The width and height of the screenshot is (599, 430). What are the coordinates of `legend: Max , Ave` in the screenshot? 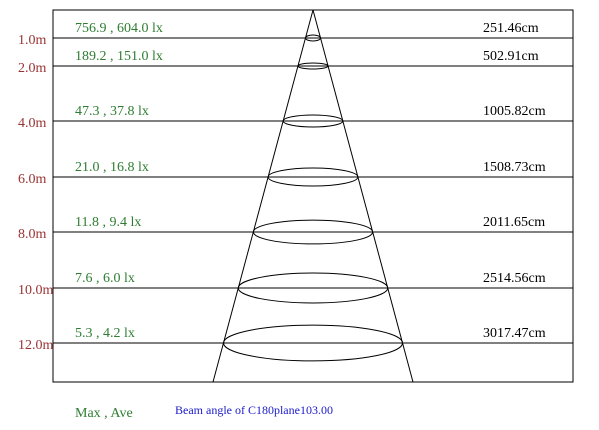 It's located at (104, 413).